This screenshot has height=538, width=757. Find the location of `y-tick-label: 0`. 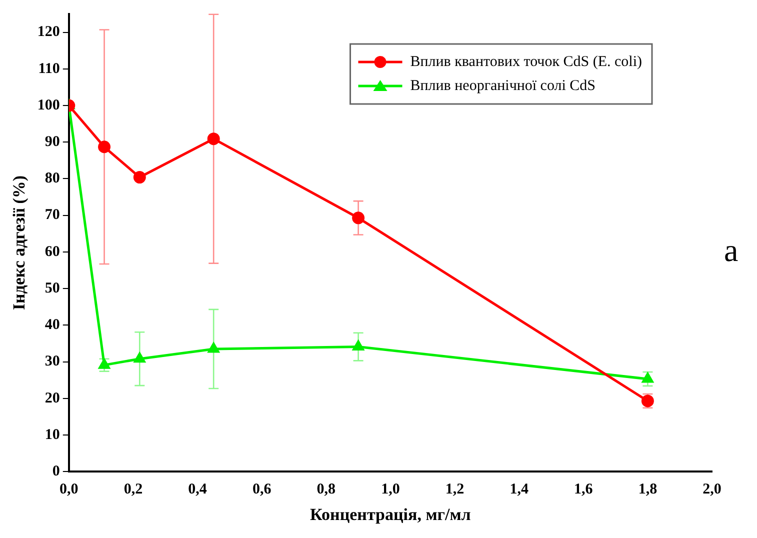

y-tick-label: 0 is located at coordinates (56, 471).